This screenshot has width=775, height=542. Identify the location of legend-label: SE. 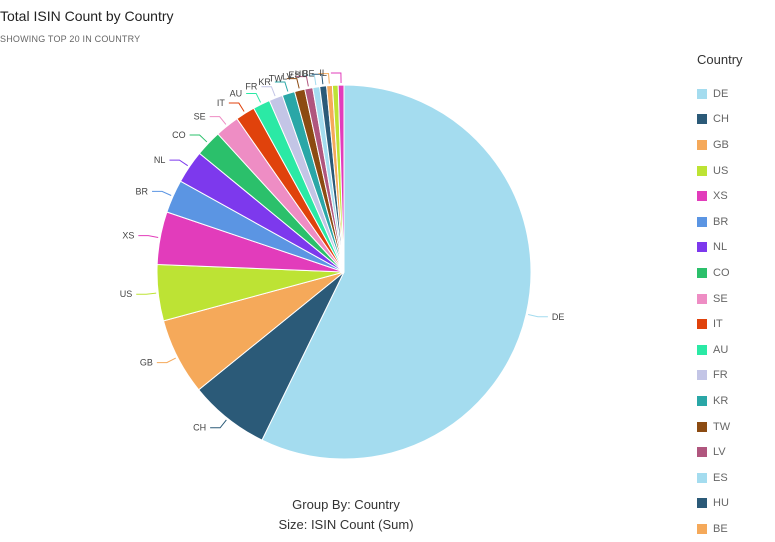
(720, 298).